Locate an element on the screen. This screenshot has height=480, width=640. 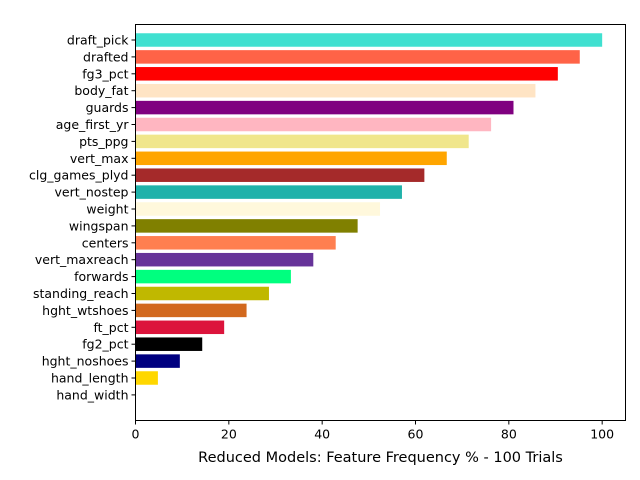
bar-fg3-pct is located at coordinates (346, 74).